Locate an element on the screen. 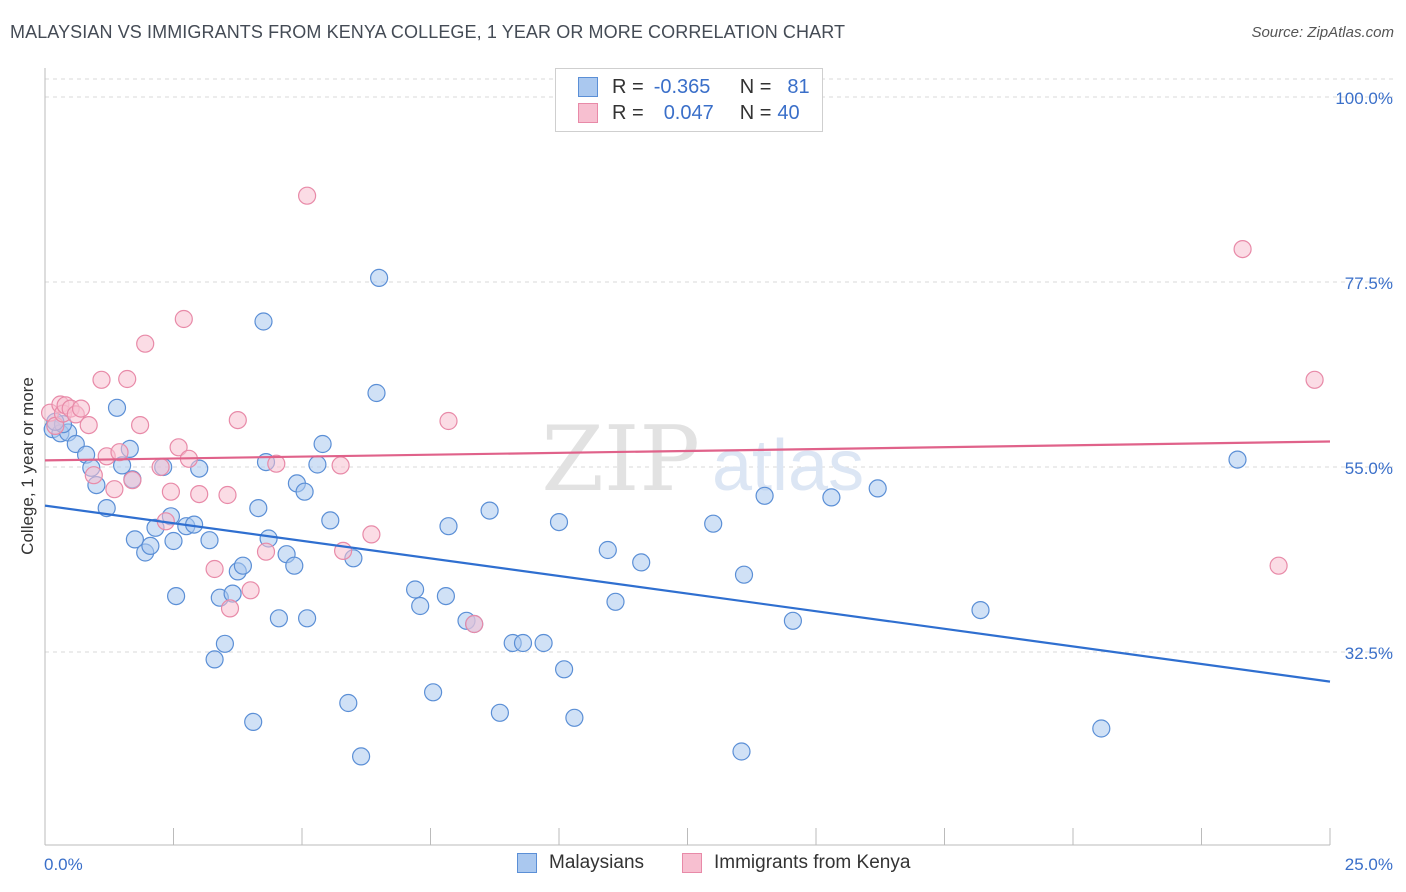  legend-r-value: 0.047 is located at coordinates (688, 112).